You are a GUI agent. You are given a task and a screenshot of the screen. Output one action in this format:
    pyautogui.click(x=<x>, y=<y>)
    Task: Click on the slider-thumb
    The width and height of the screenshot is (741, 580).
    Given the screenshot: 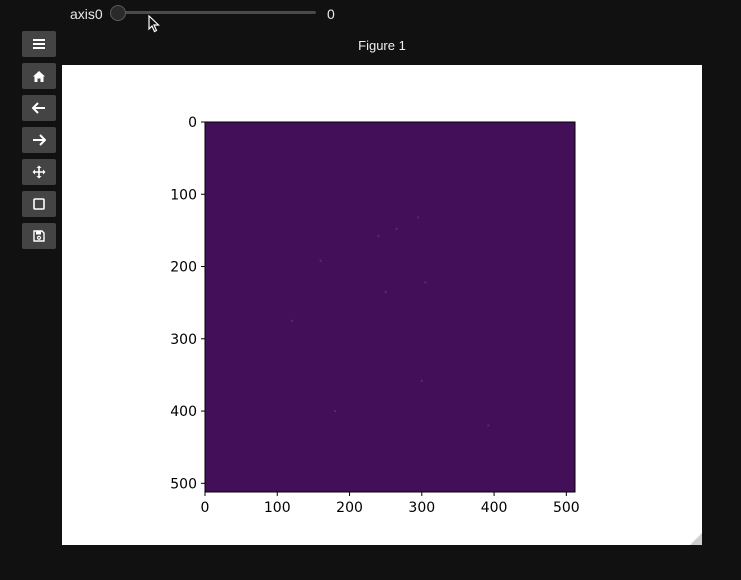 What is the action you would take?
    pyautogui.click(x=118, y=13)
    